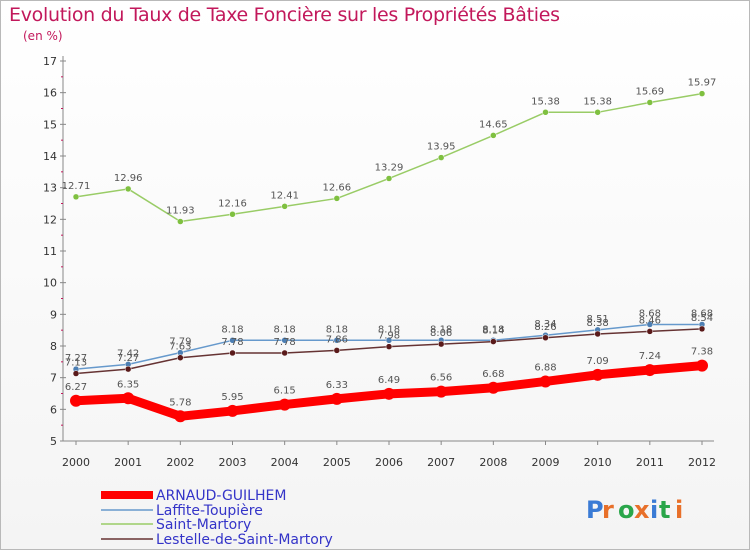 The image size is (750, 551). Describe the element at coordinates (337, 462) in the screenshot. I see `x-tick-label: 2005` at that location.